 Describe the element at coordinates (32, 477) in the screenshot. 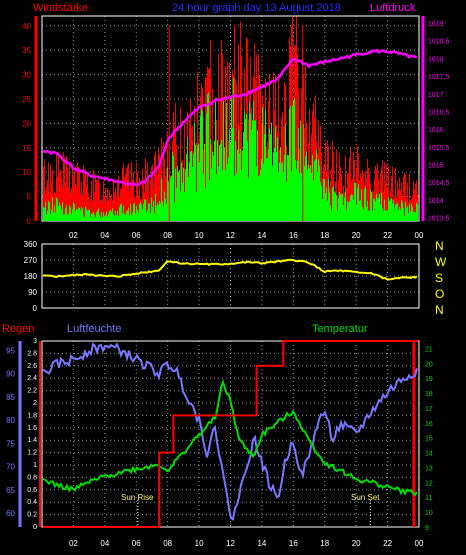

I see `rain-tick-label: 0.8` at that location.